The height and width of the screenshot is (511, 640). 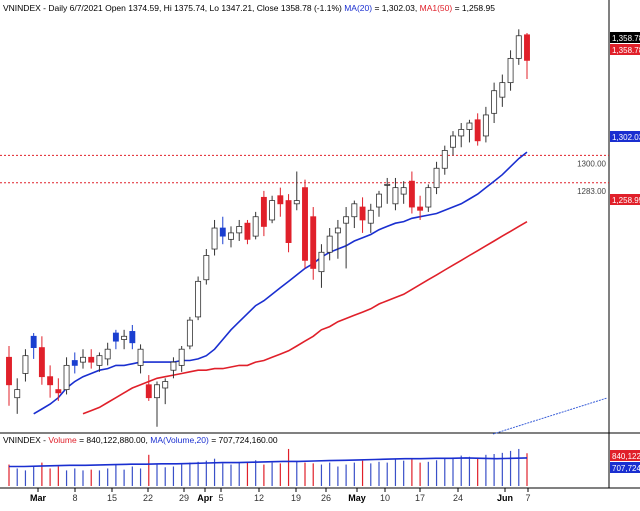 I want to click on x-tick-label: Jun, so click(x=505, y=498).